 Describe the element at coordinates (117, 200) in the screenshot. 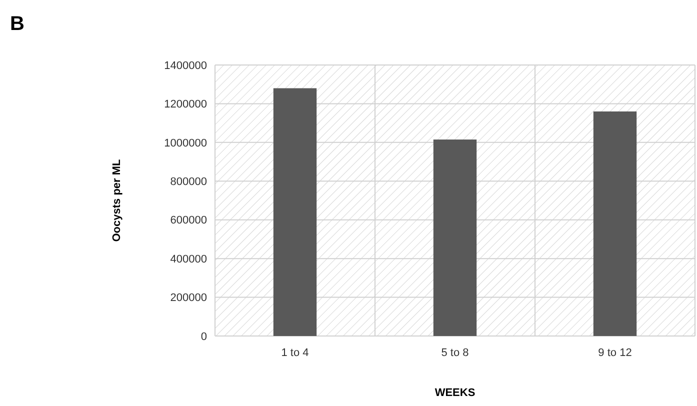

I see `y-axis-title: Oocysts per ML` at that location.